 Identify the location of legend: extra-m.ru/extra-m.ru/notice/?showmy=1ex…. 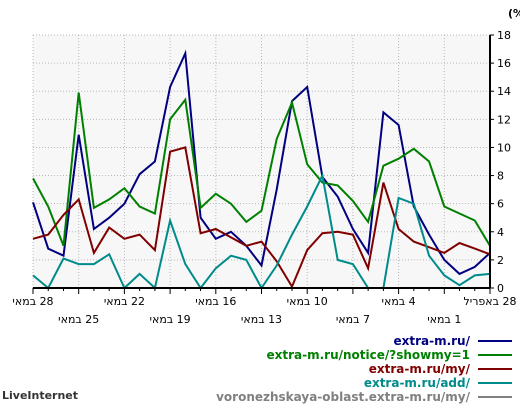
(364, 369).